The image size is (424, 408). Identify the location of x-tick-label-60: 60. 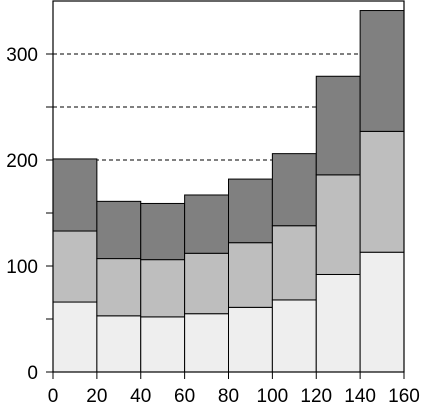
(184, 396).